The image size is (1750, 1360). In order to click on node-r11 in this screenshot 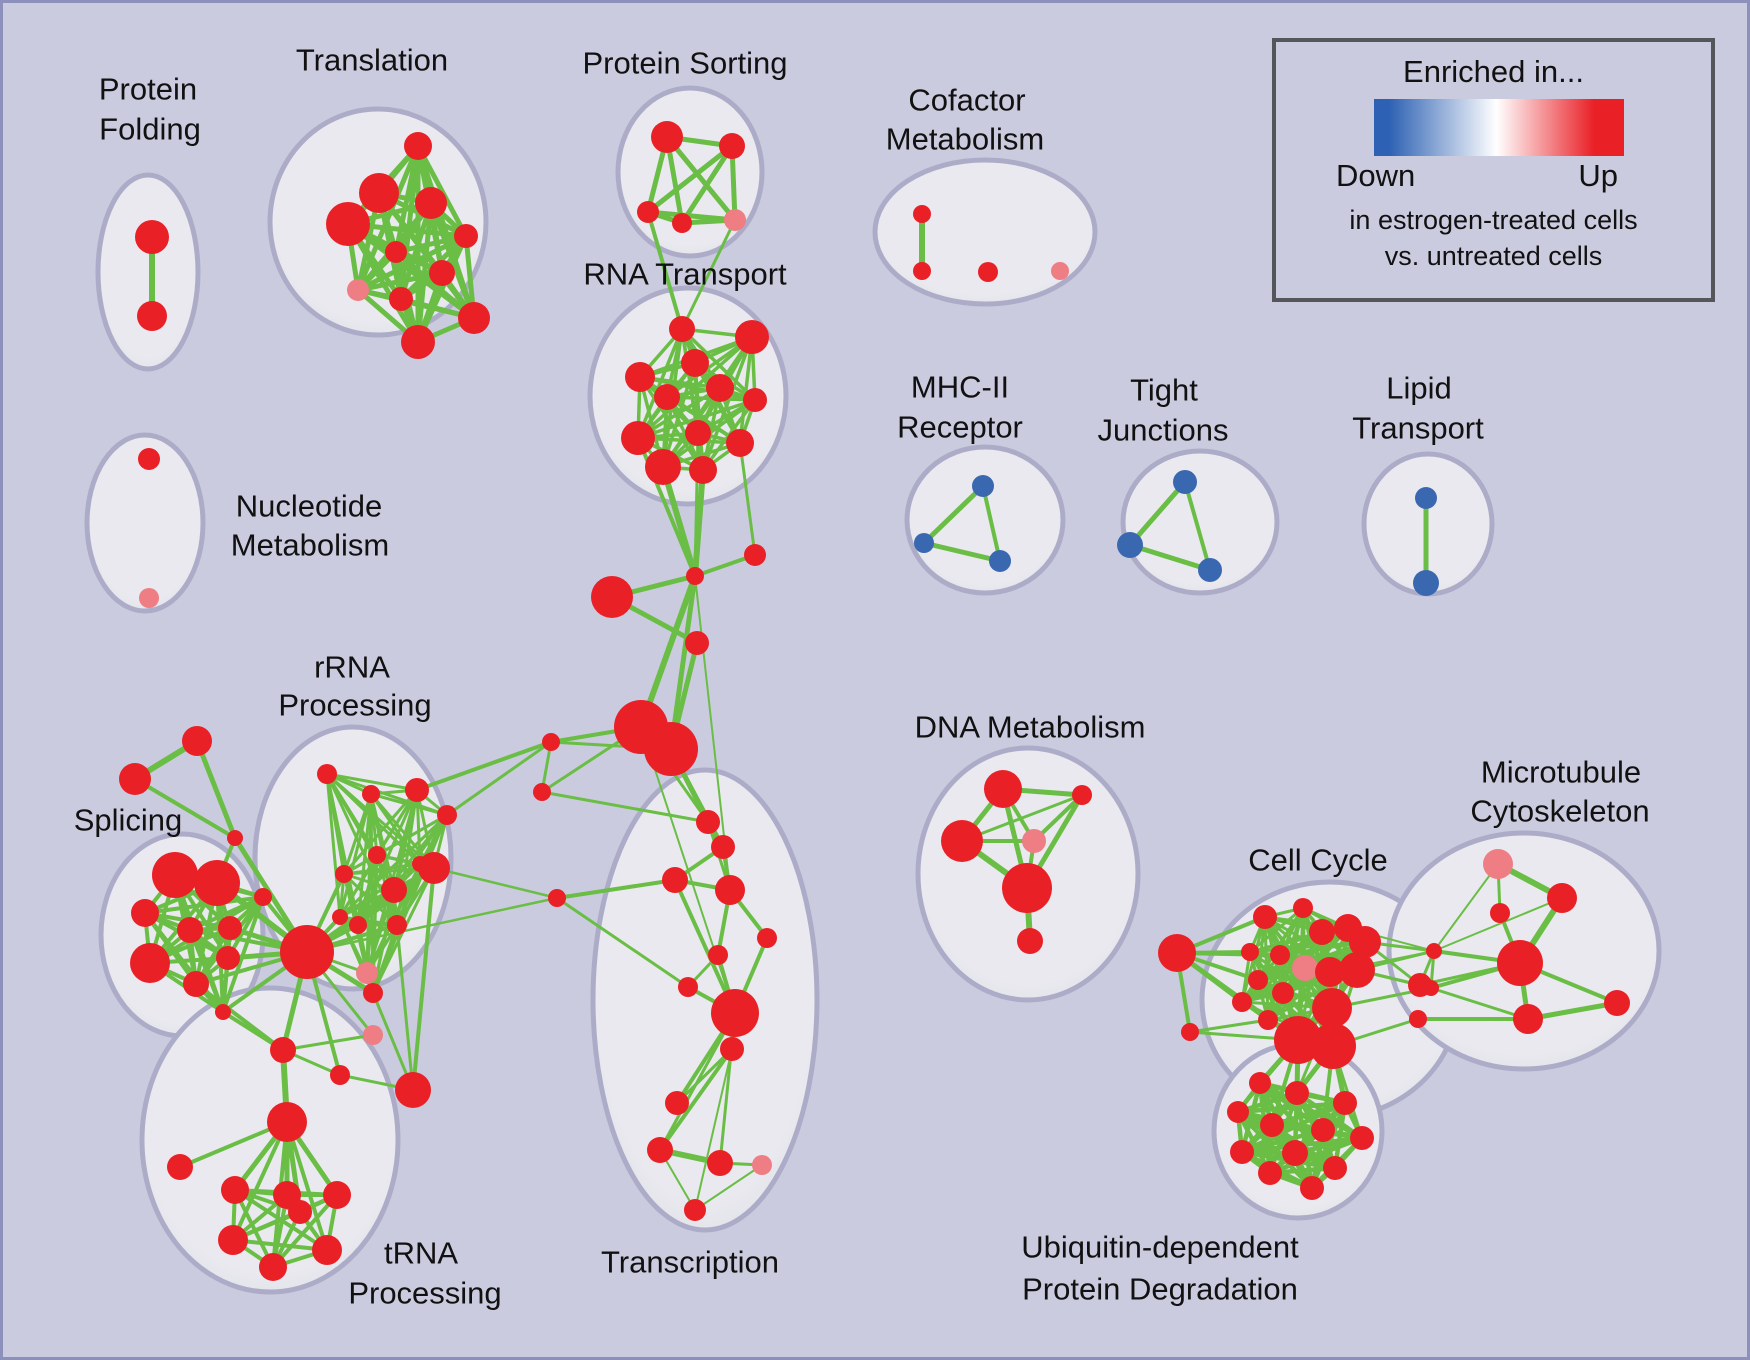, I will do `click(703, 470)`.